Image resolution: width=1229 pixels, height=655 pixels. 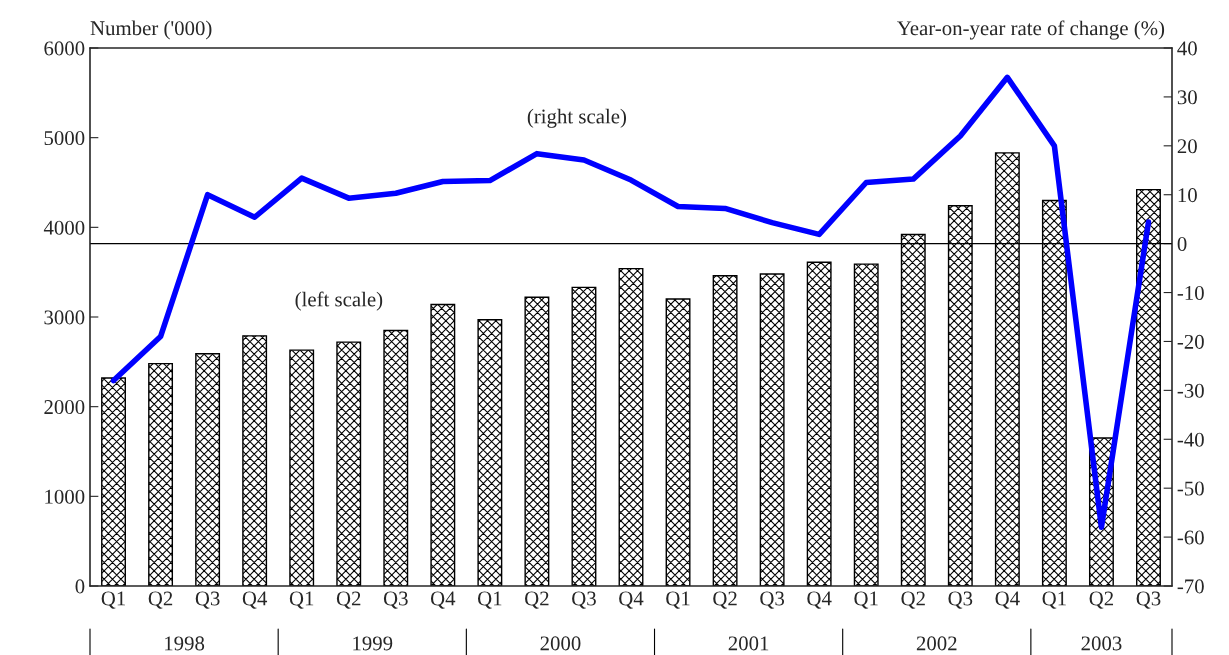 What do you see at coordinates (1190, 292) in the screenshot?
I see `y2-tick-label: -10` at bounding box center [1190, 292].